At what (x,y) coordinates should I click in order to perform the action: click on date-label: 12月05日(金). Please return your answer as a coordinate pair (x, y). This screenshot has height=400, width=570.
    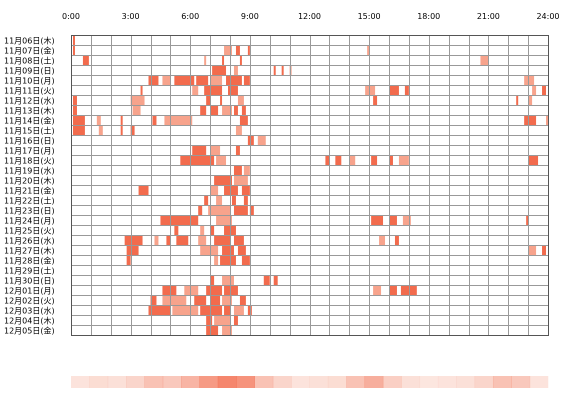
    Looking at the image, I should click on (29, 331).